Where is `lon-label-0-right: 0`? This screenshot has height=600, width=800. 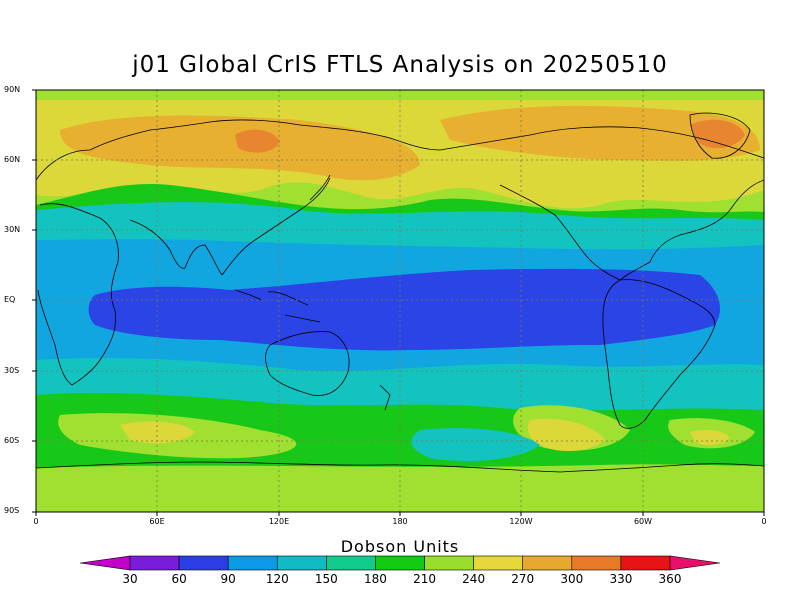
lon-label-0-right: 0 is located at coordinates (764, 521).